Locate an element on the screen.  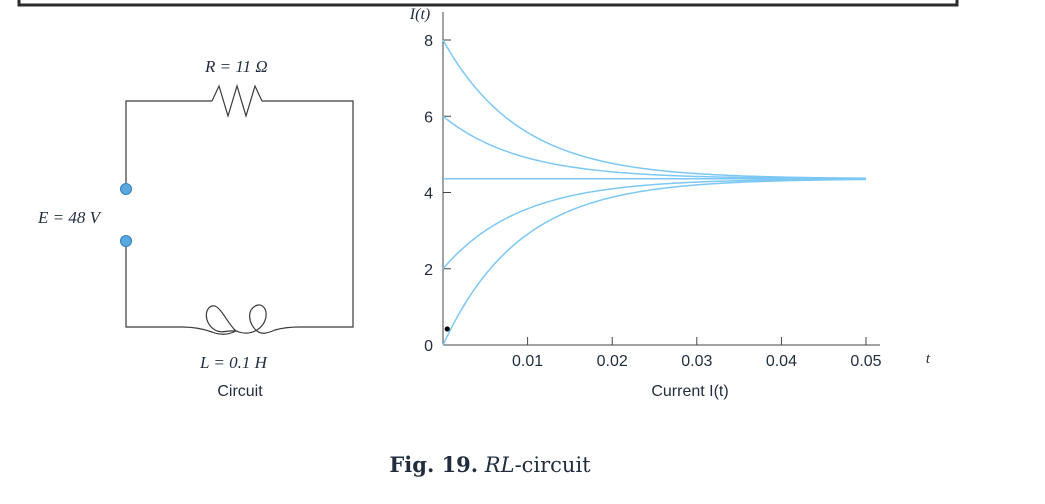
y-tick-label: 8 is located at coordinates (428, 41).